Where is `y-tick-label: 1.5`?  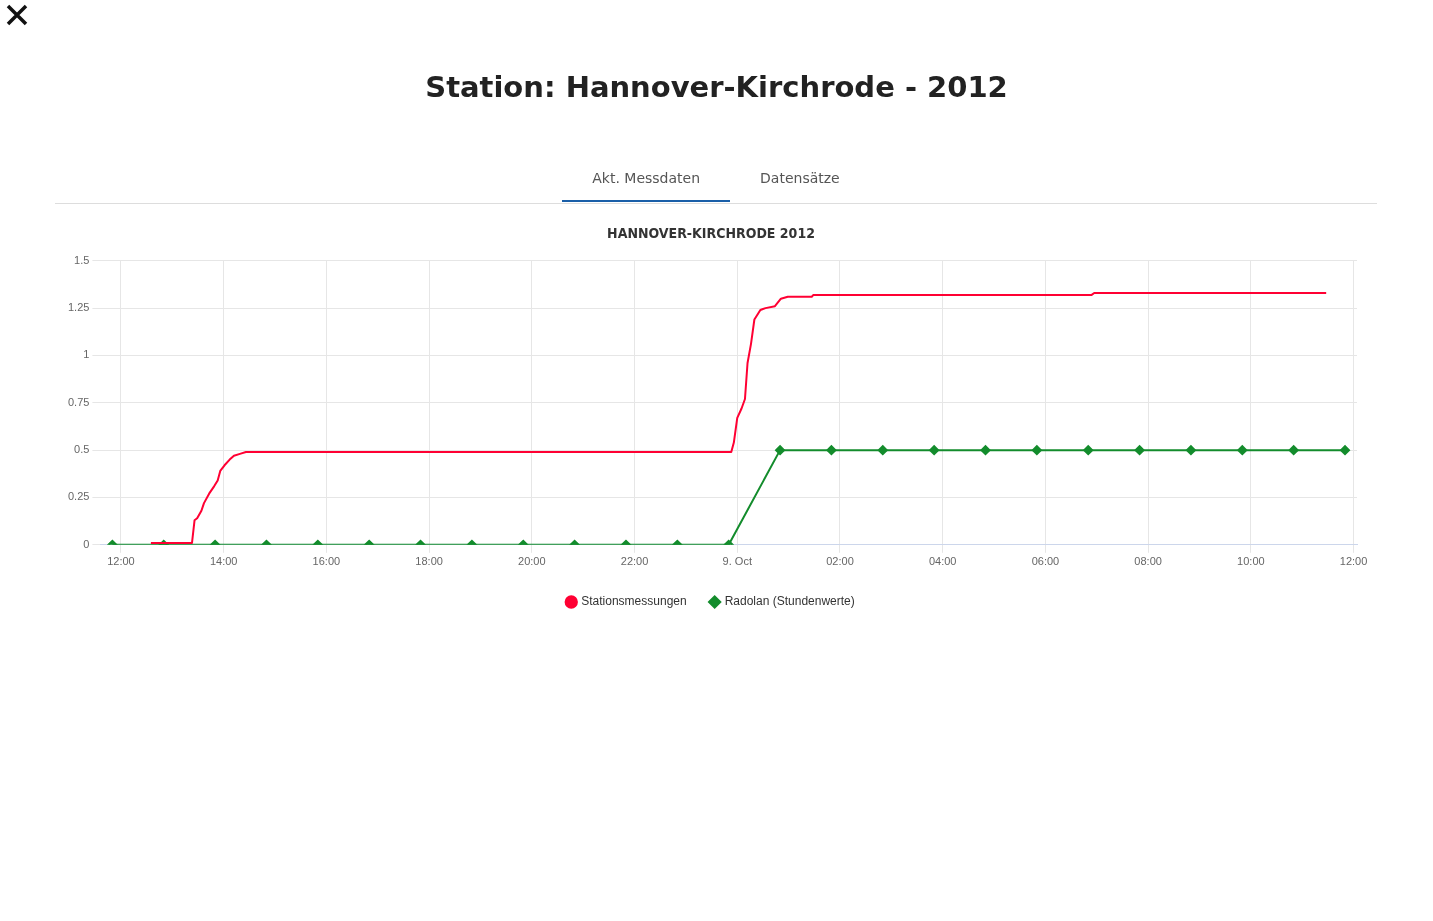
y-tick-label: 1.5 is located at coordinates (82, 259).